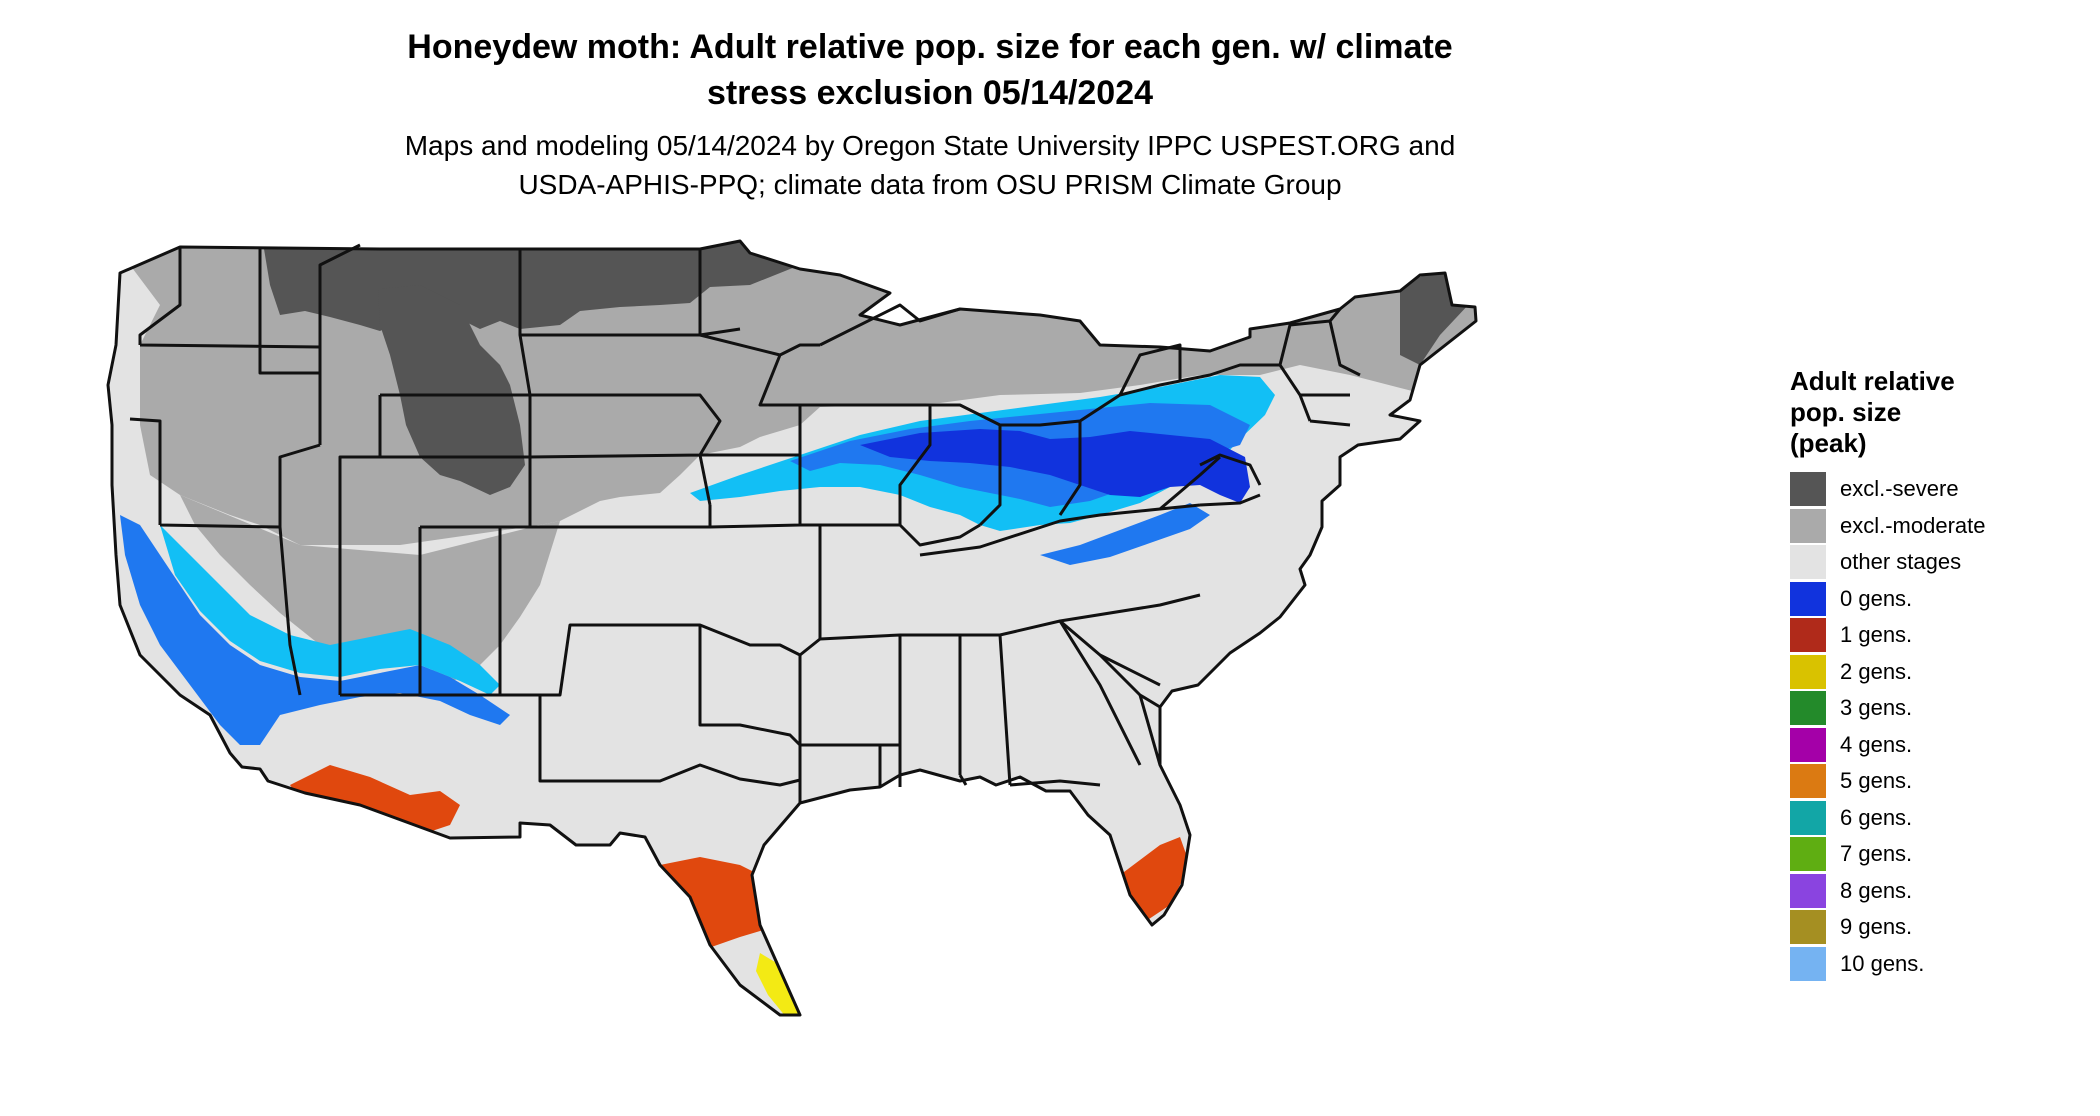 This screenshot has height=1116, width=2100. I want to click on zone-excl-moderate-southwest, so click(370, 590).